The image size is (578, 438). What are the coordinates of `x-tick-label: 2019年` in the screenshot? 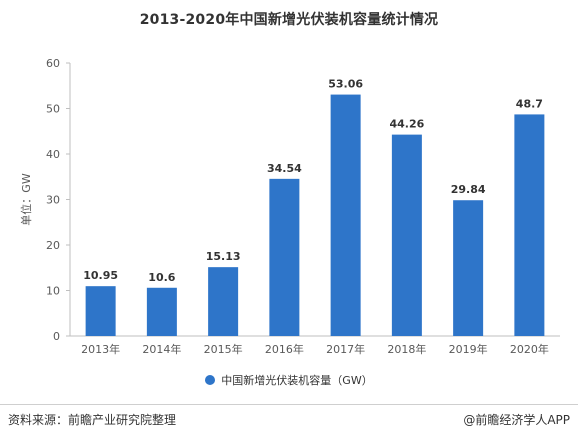 It's located at (468, 349).